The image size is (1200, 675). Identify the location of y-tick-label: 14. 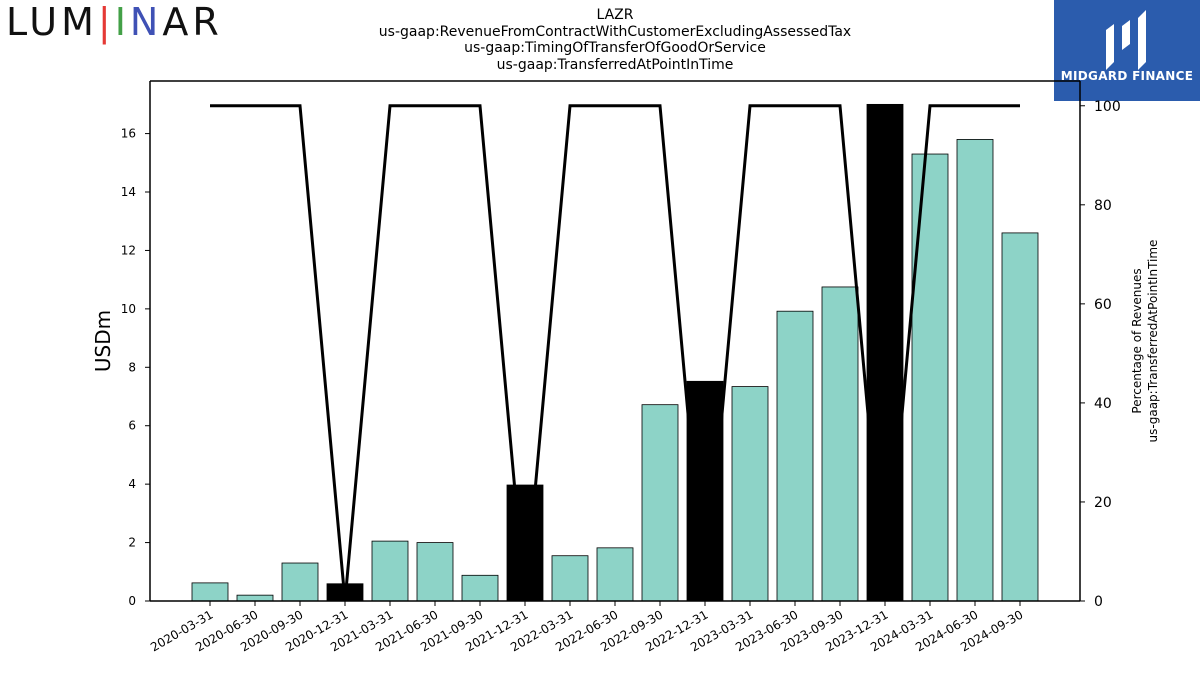
(128, 192).